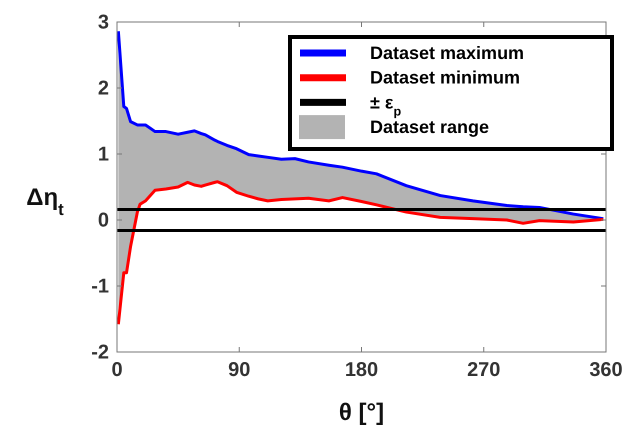  I want to click on legend-label: Dataset minimum, so click(445, 78).